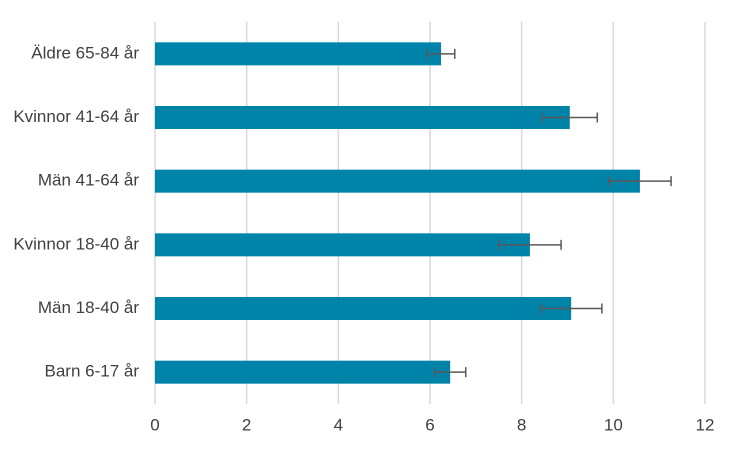 Image resolution: width=736 pixels, height=450 pixels. Describe the element at coordinates (429, 424) in the screenshot. I see `x-tick-label: 6` at that location.